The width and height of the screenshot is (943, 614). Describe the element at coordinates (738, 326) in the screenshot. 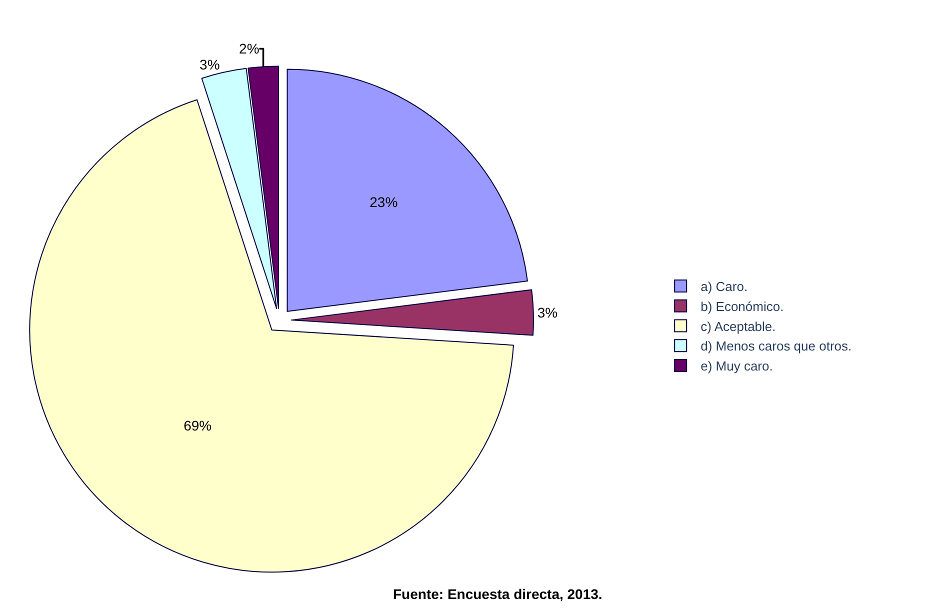

I see `legend-label: c) Aceptable.` at that location.